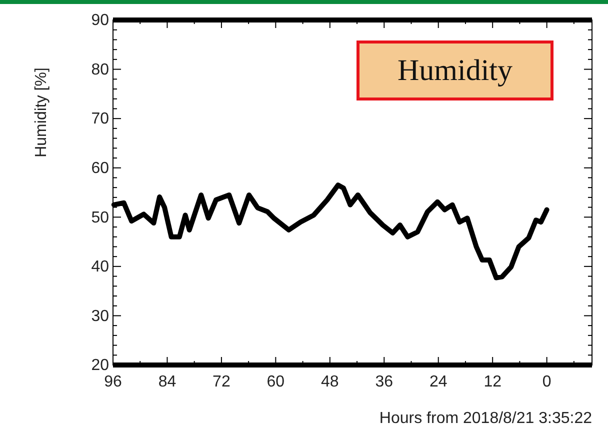 This screenshot has width=608, height=435. What do you see at coordinates (100, 21) in the screenshot?
I see `y-tick-label: 90` at bounding box center [100, 21].